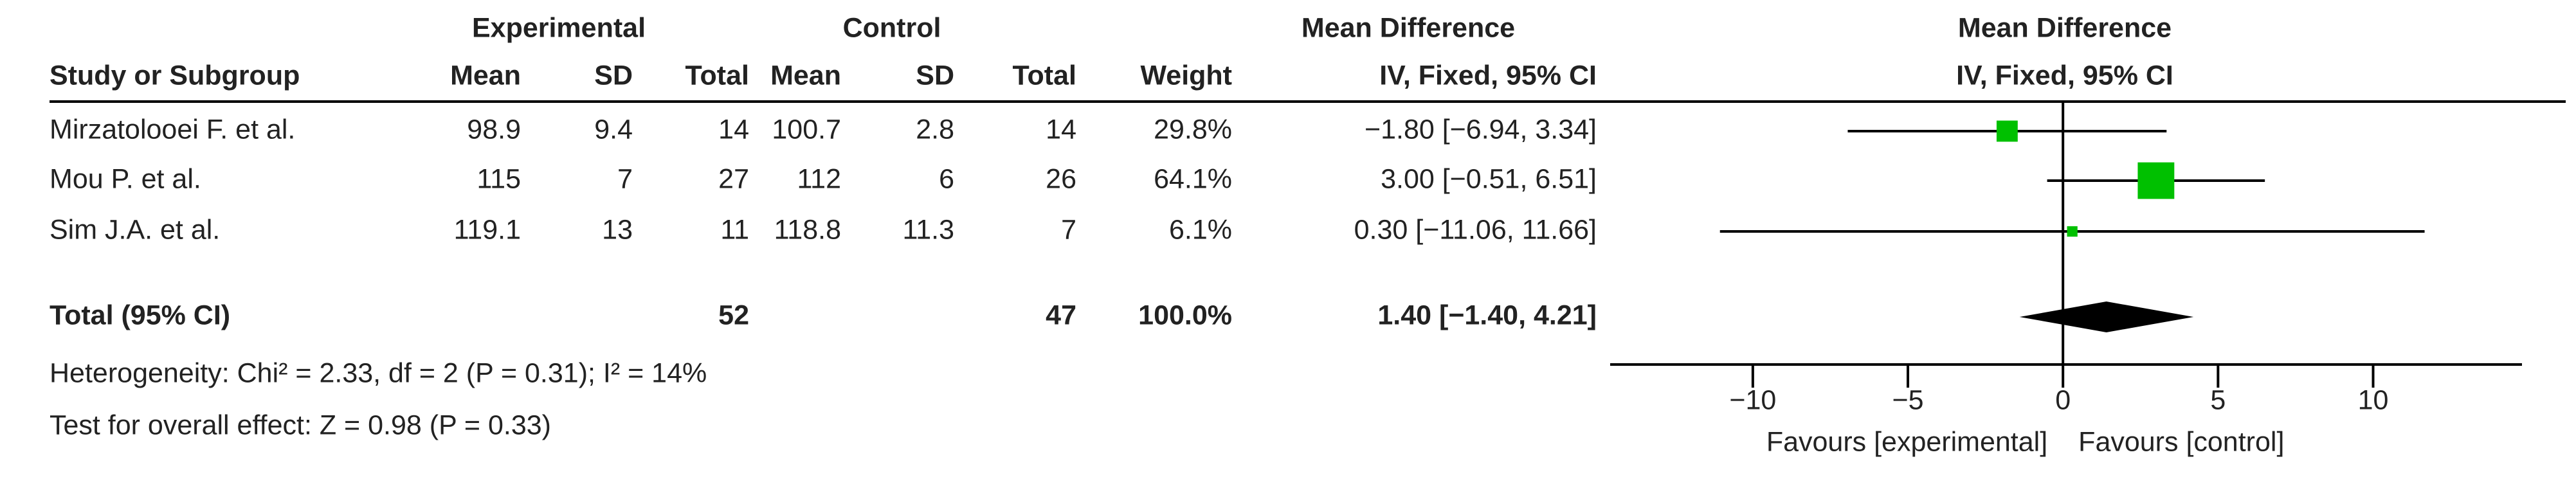 The height and width of the screenshot is (477, 2576). Describe the element at coordinates (1061, 315) in the screenshot. I see `total-cell: 47` at that location.